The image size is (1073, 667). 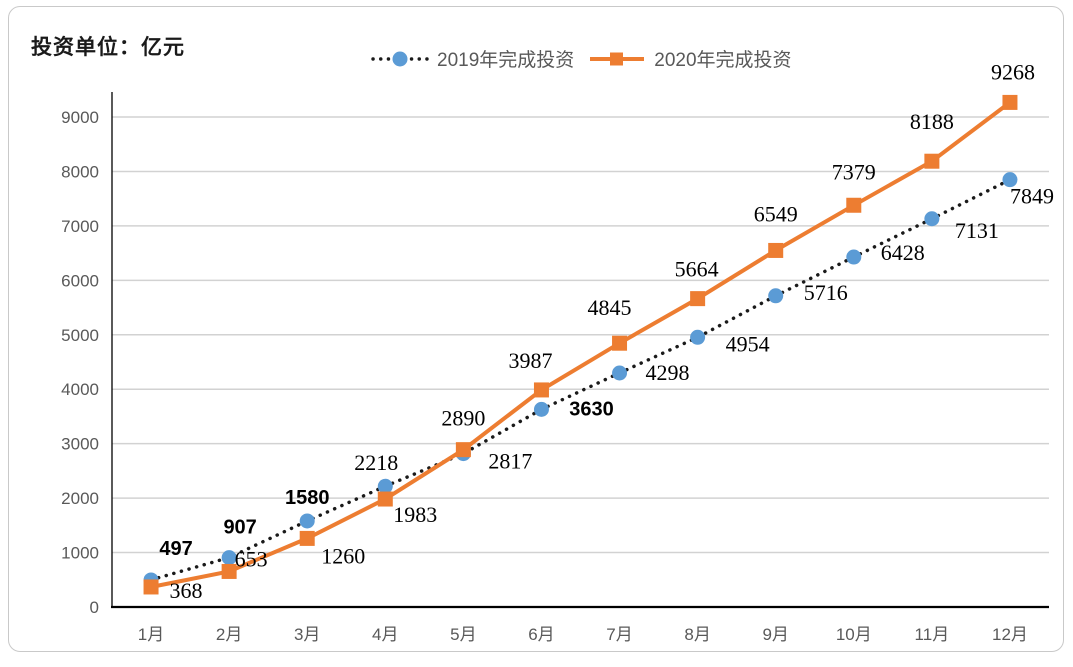 What do you see at coordinates (80, 280) in the screenshot?
I see `y-tick-label: 6000` at bounding box center [80, 280].